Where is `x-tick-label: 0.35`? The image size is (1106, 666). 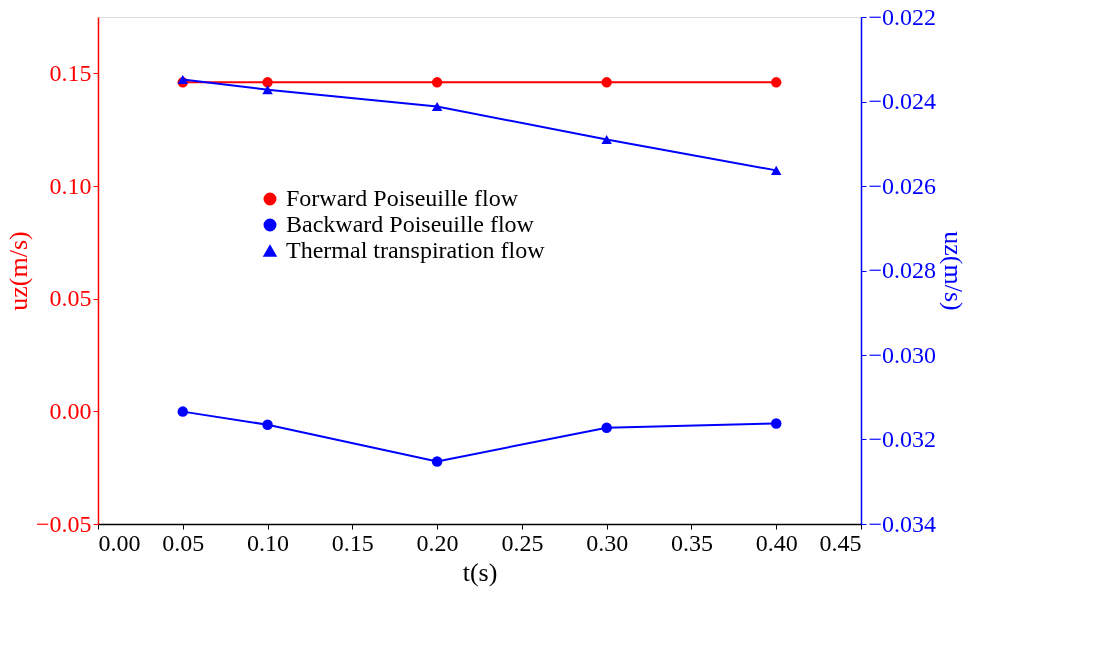
x-tick-label: 0.35 is located at coordinates (691, 542).